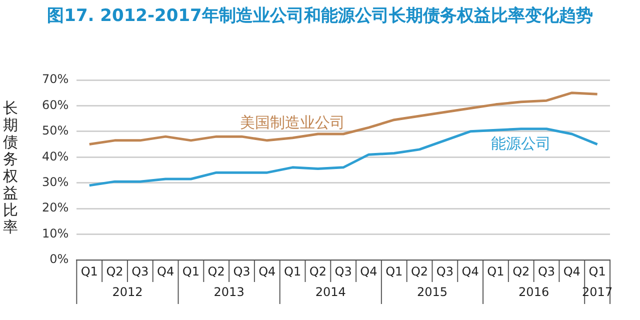  Describe the element at coordinates (55, 131) in the screenshot. I see `y-tick-label: 50%` at that location.